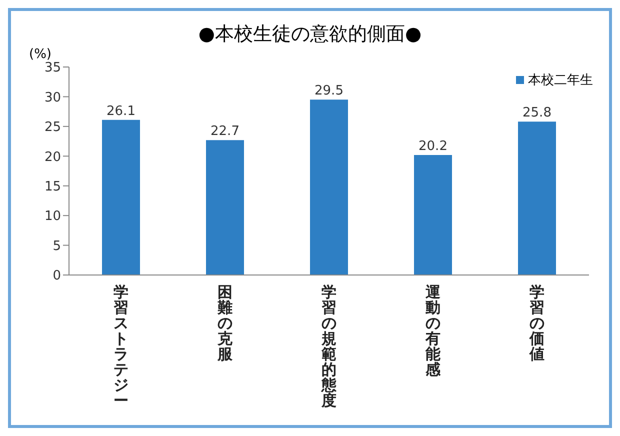  I want to click on data-label: 26.1, so click(121, 111).